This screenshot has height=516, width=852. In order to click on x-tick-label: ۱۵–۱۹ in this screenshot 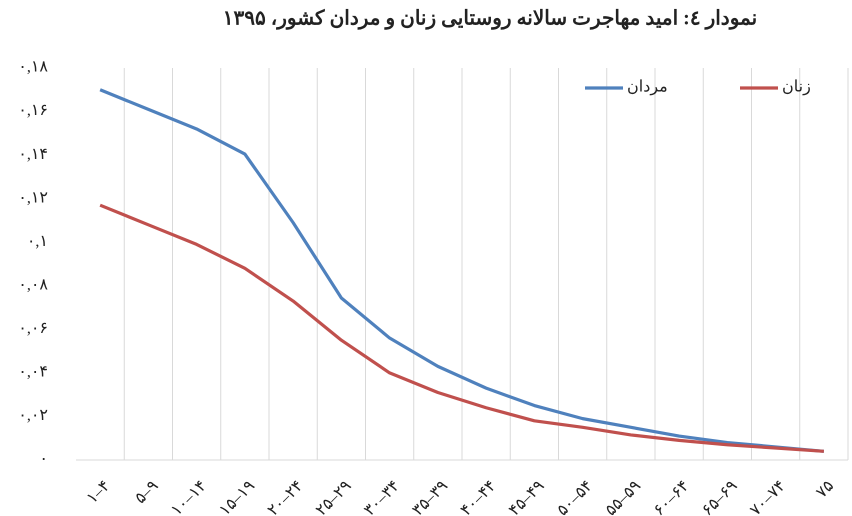, I will do `click(237, 496)`.